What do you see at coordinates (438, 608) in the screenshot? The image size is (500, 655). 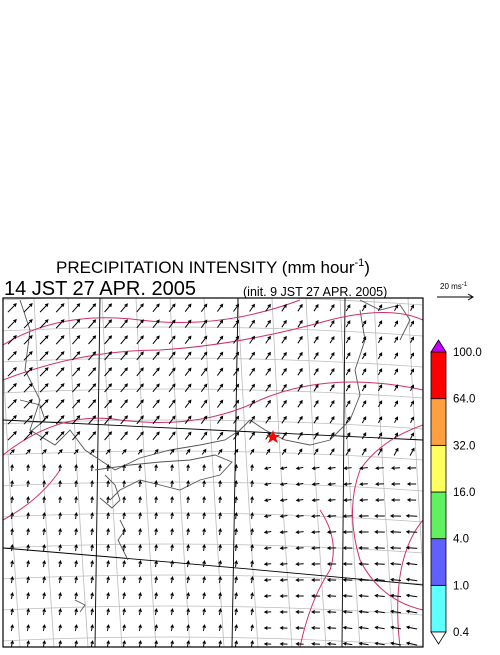 I see `colorbar-segment` at bounding box center [438, 608].